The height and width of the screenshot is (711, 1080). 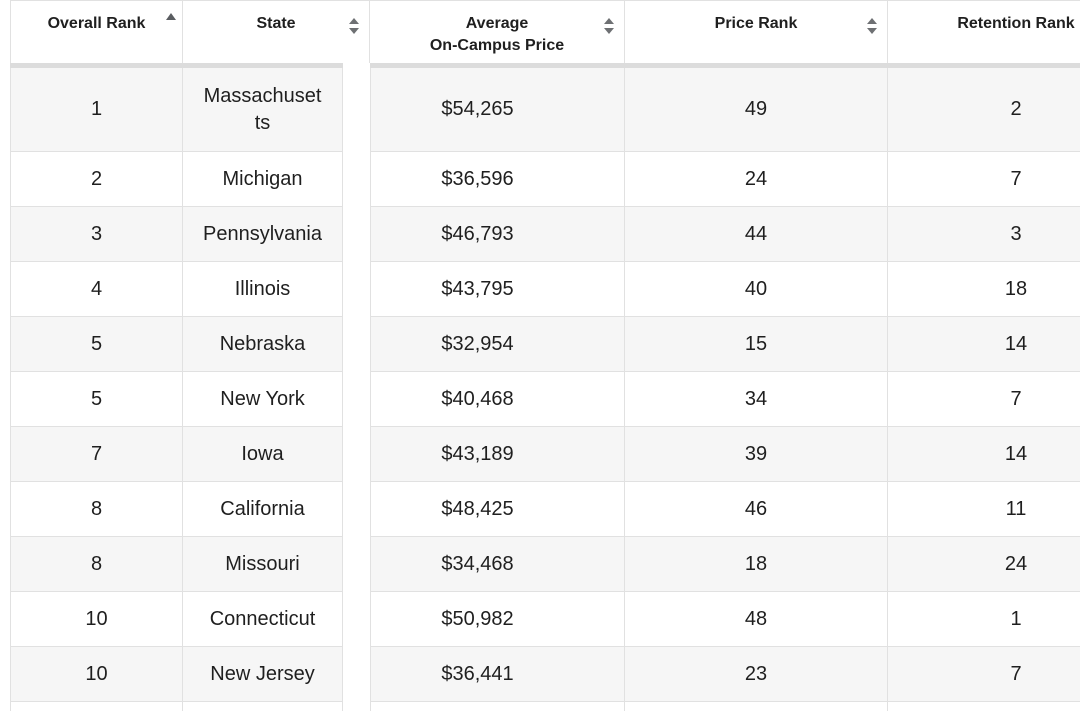 What do you see at coordinates (276, 31) in the screenshot?
I see `column-header-state: State` at bounding box center [276, 31].